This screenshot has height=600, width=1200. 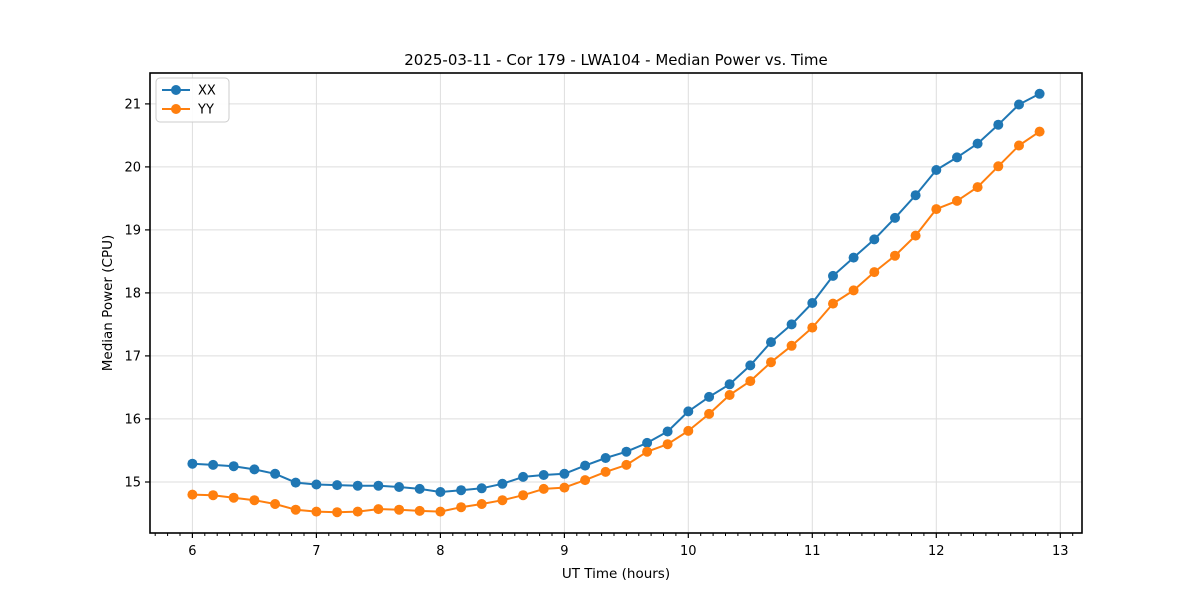 I want to click on legend-label-xx: XX, so click(x=207, y=91).